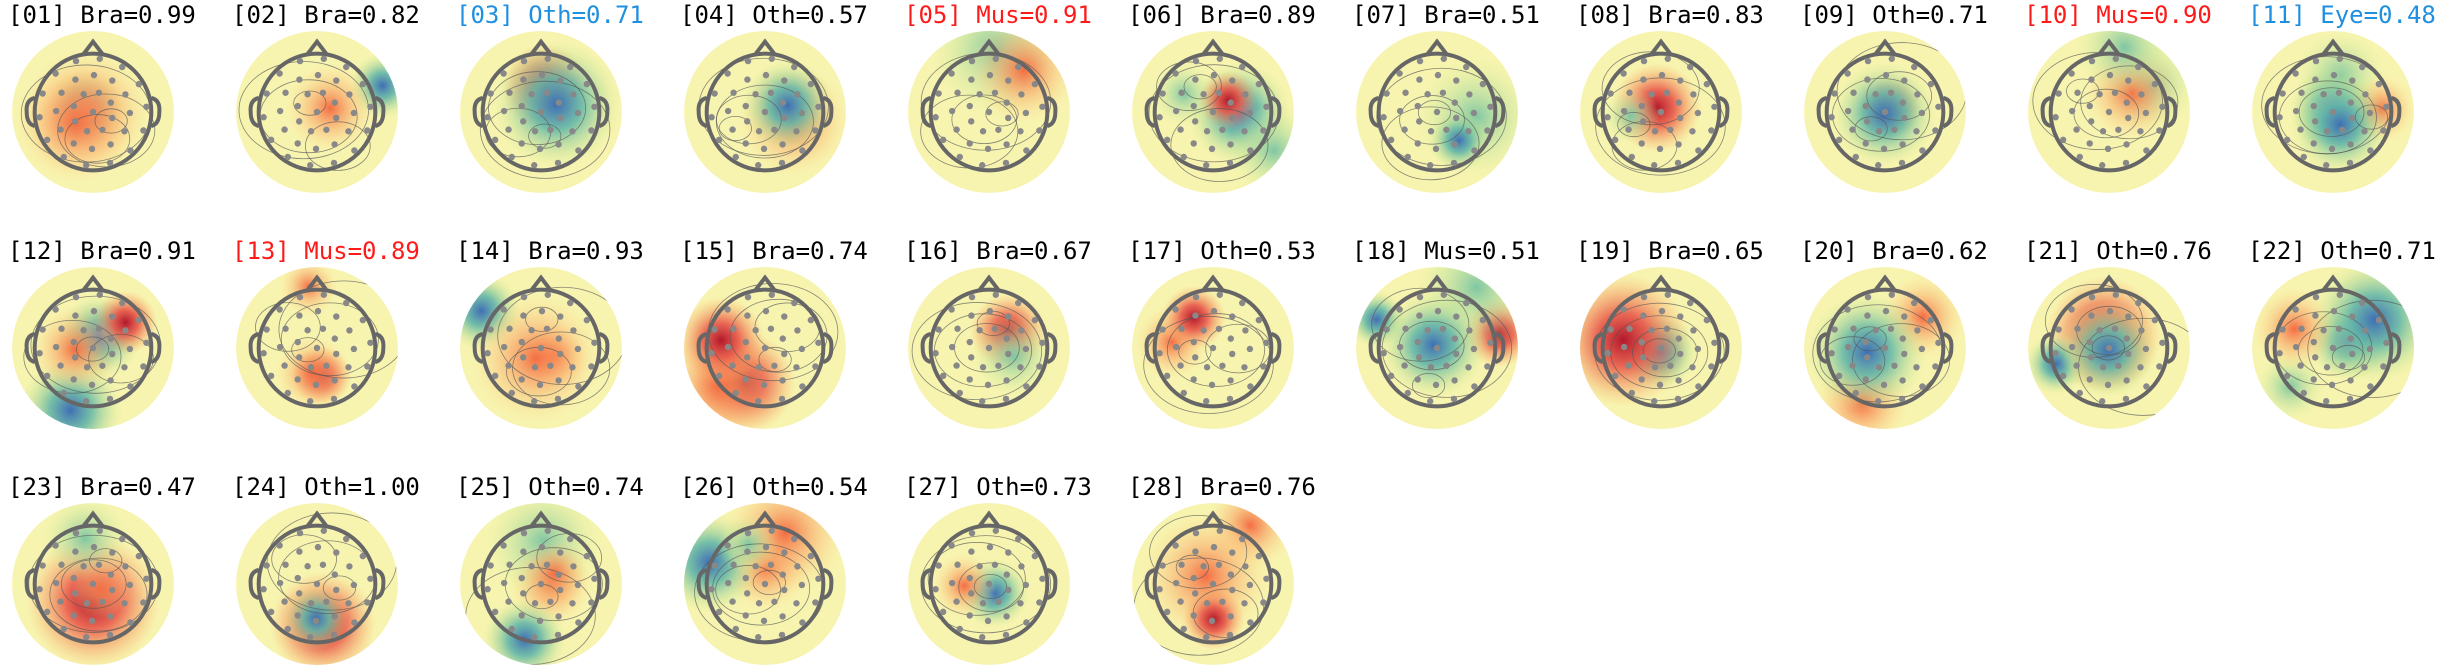 The image size is (2438, 667). What do you see at coordinates (998, 487) in the screenshot?
I see `panel-label: [27] Oth=0.73` at bounding box center [998, 487].